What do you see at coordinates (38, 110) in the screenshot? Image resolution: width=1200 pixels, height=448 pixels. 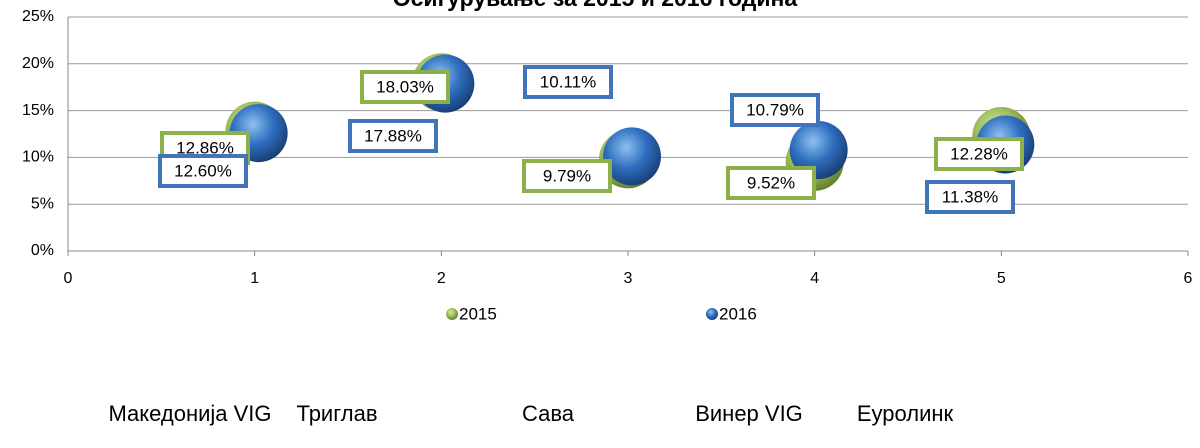 I see `y-tick-label: 15%` at bounding box center [38, 110].